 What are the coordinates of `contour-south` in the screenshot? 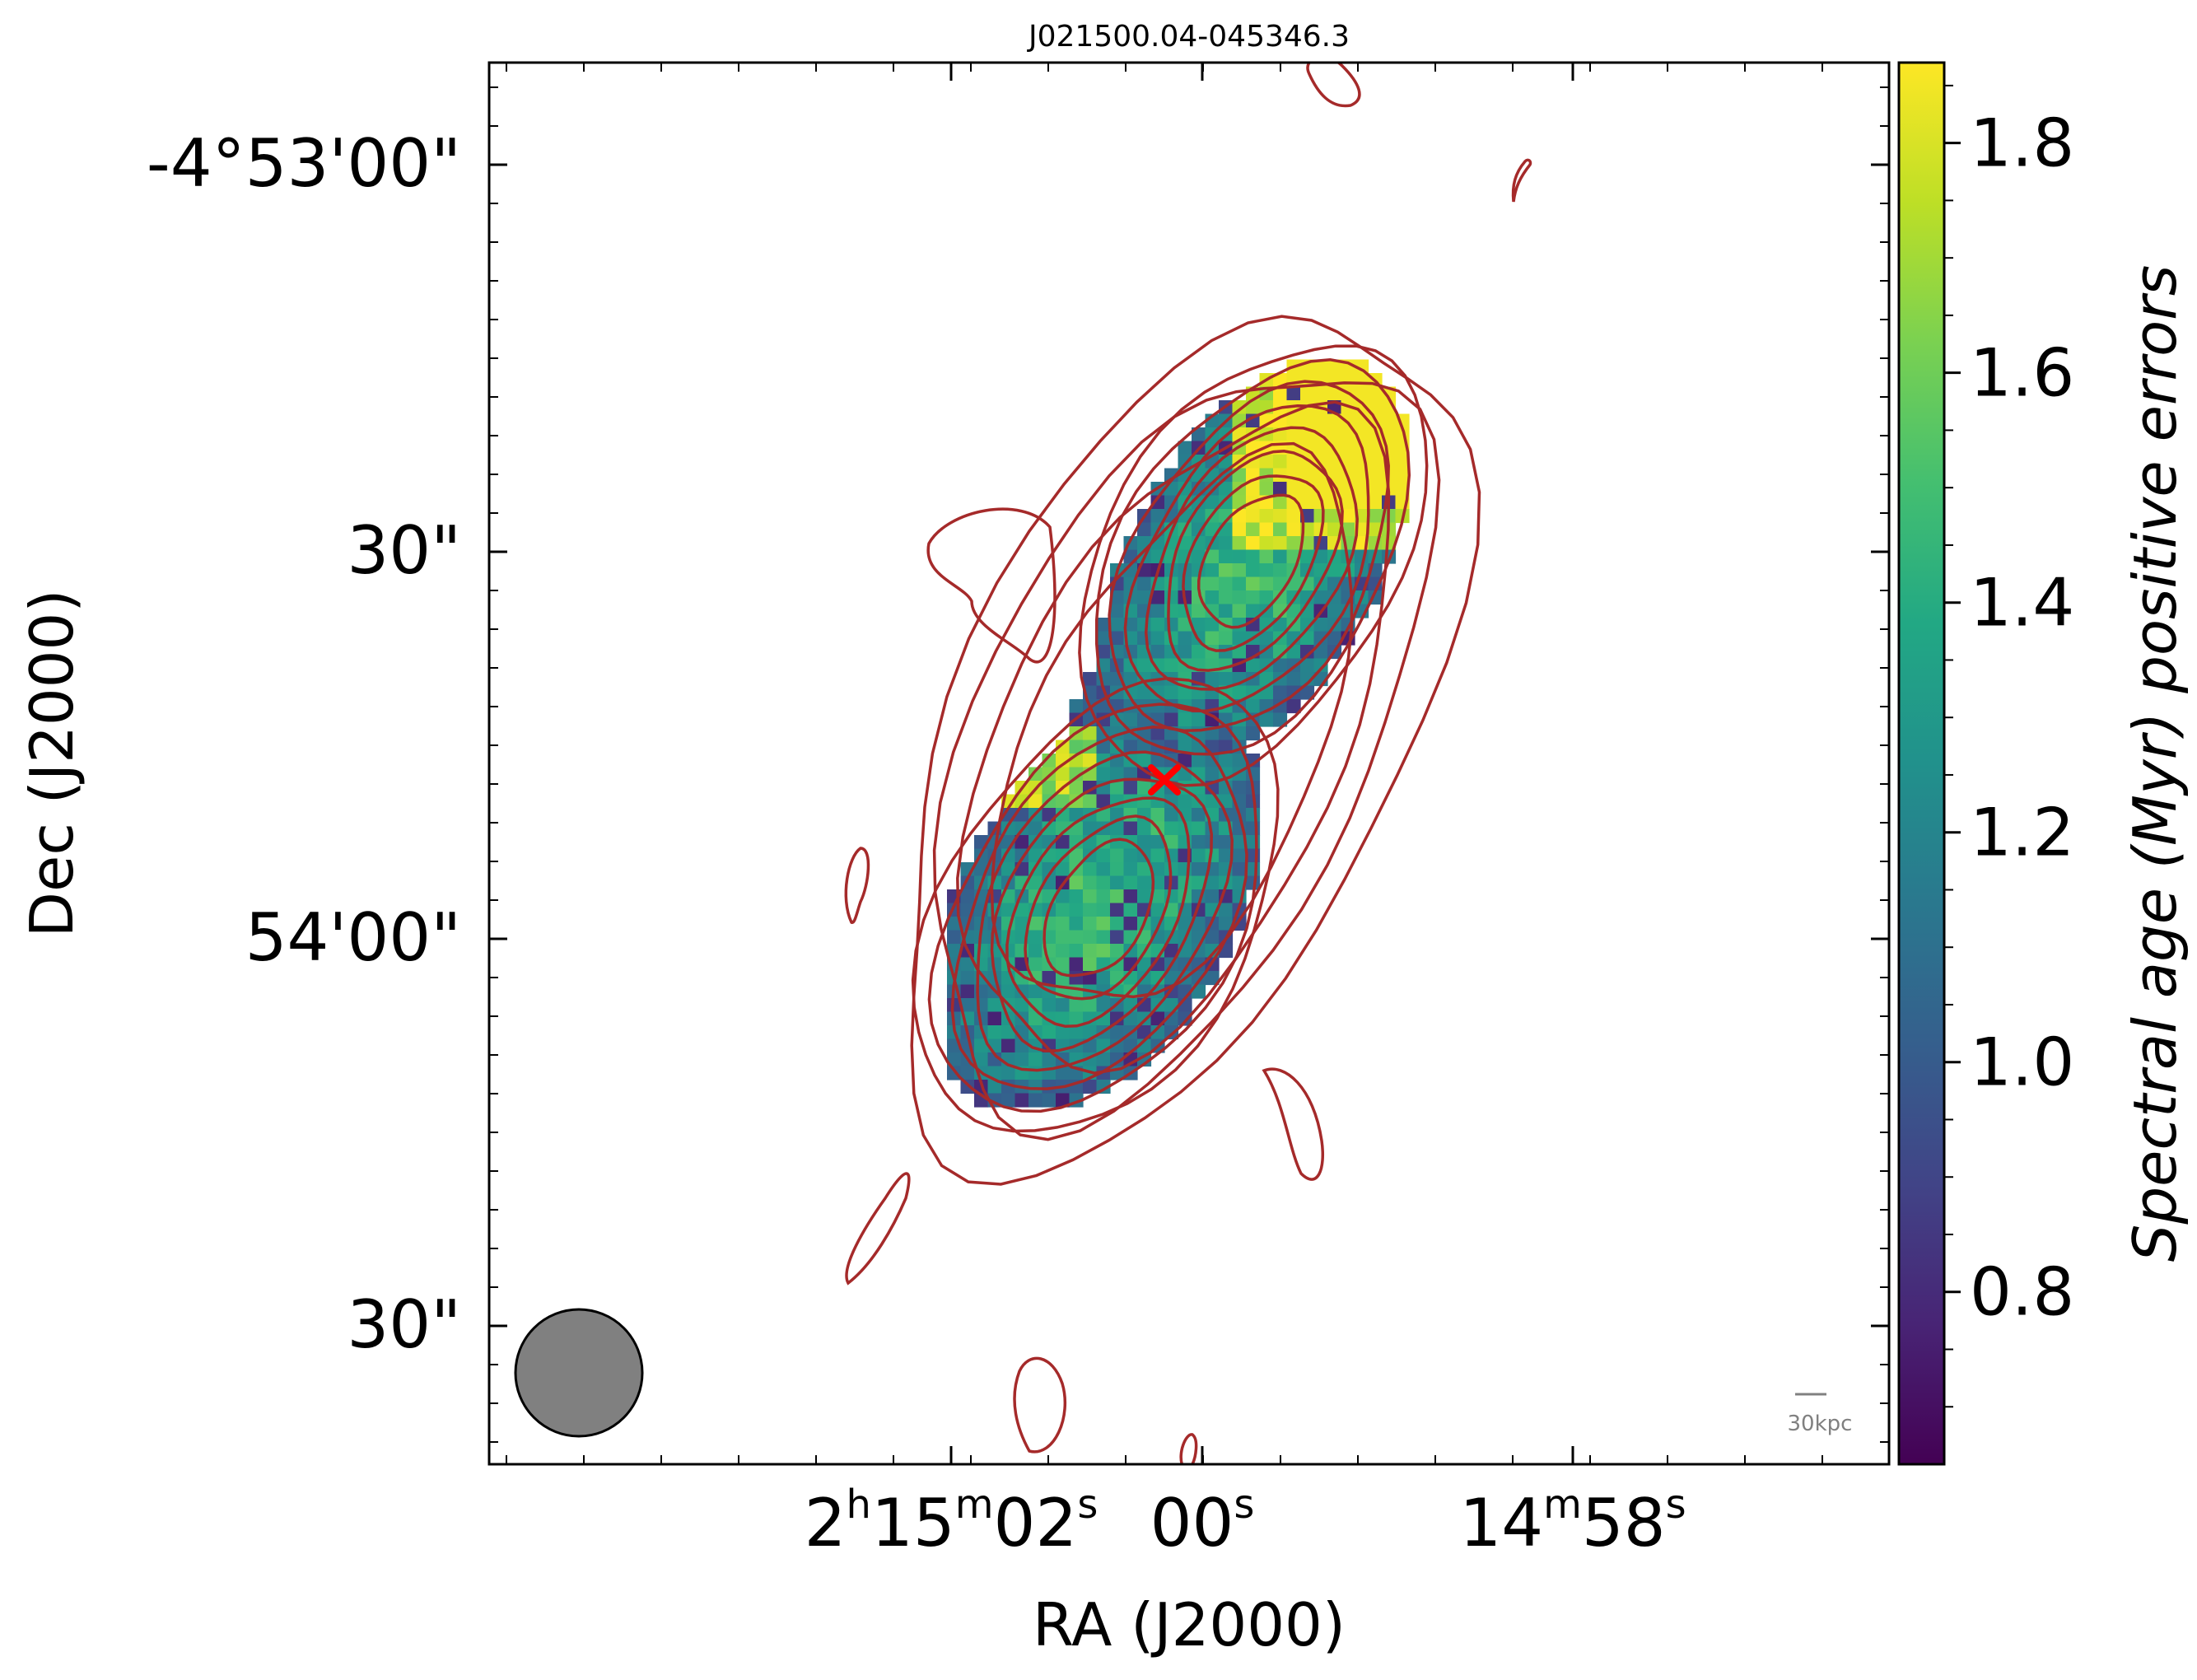 It's located at (1098, 912).